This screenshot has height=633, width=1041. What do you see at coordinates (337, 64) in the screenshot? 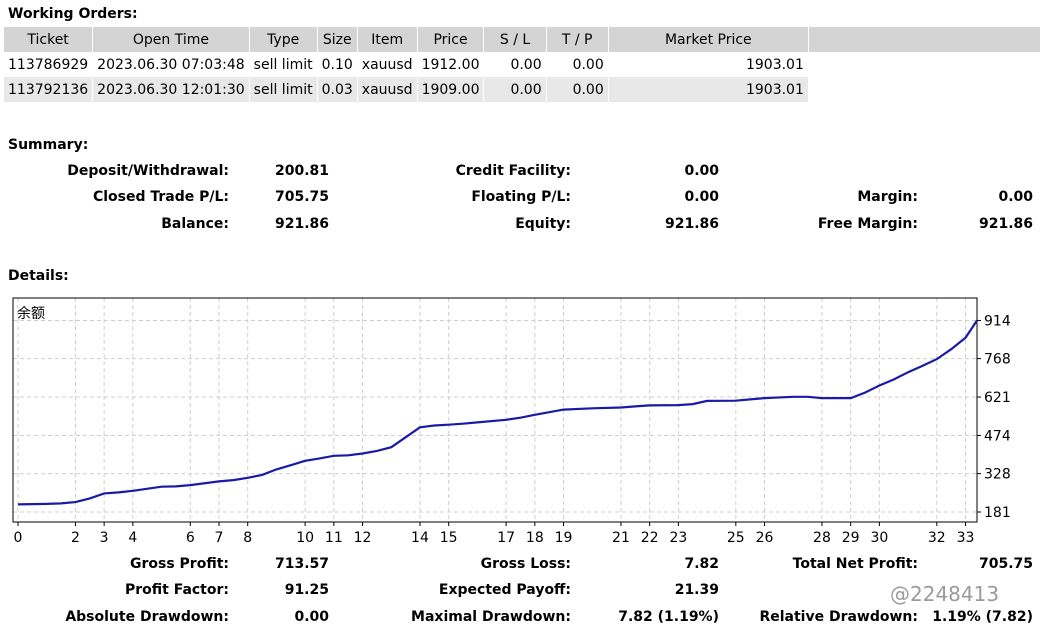
I see `cell-size: 0.10` at bounding box center [337, 64].